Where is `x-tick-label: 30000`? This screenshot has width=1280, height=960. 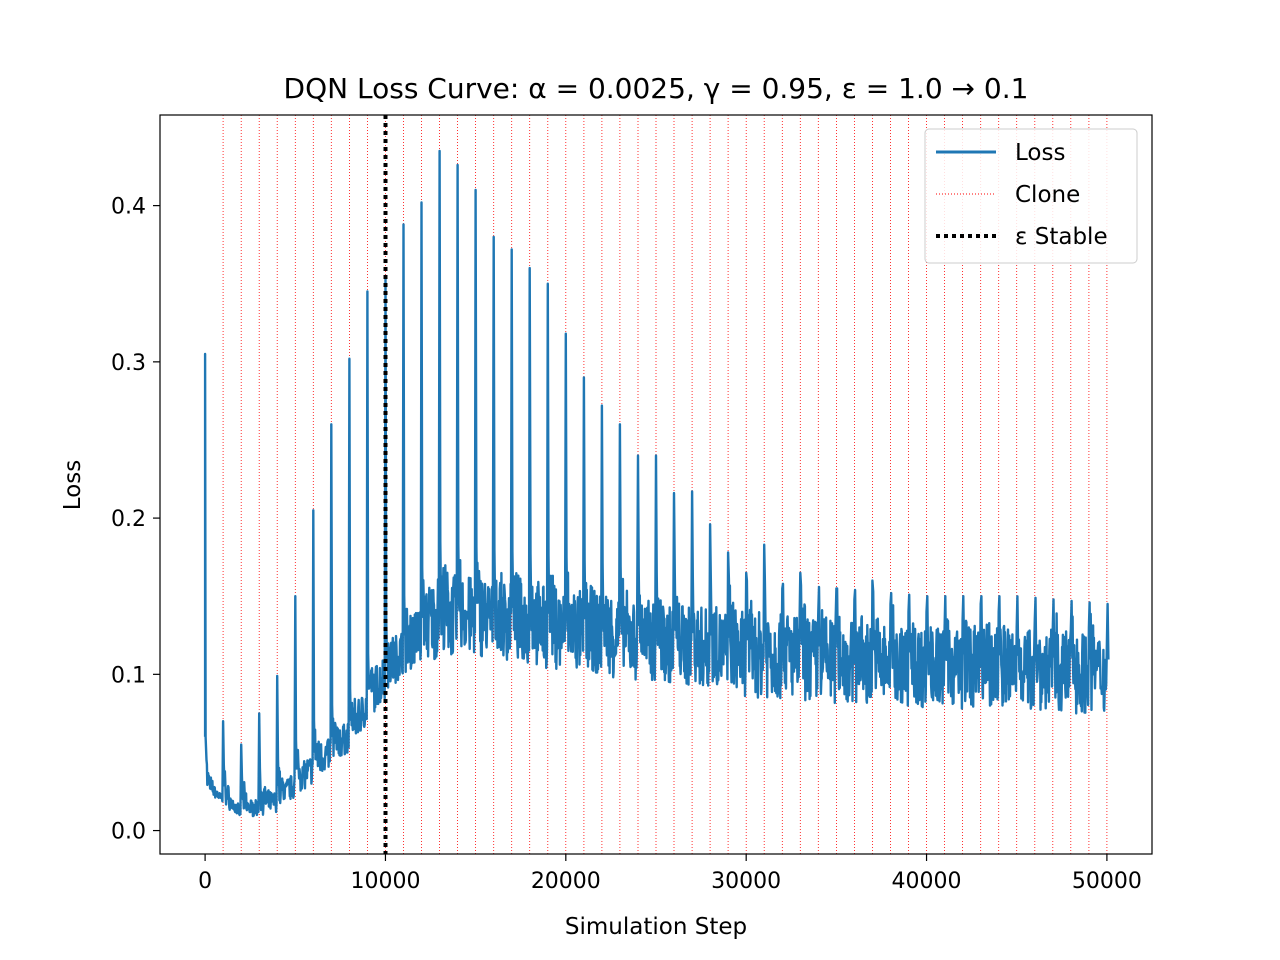
x-tick-label: 30000 is located at coordinates (746, 881).